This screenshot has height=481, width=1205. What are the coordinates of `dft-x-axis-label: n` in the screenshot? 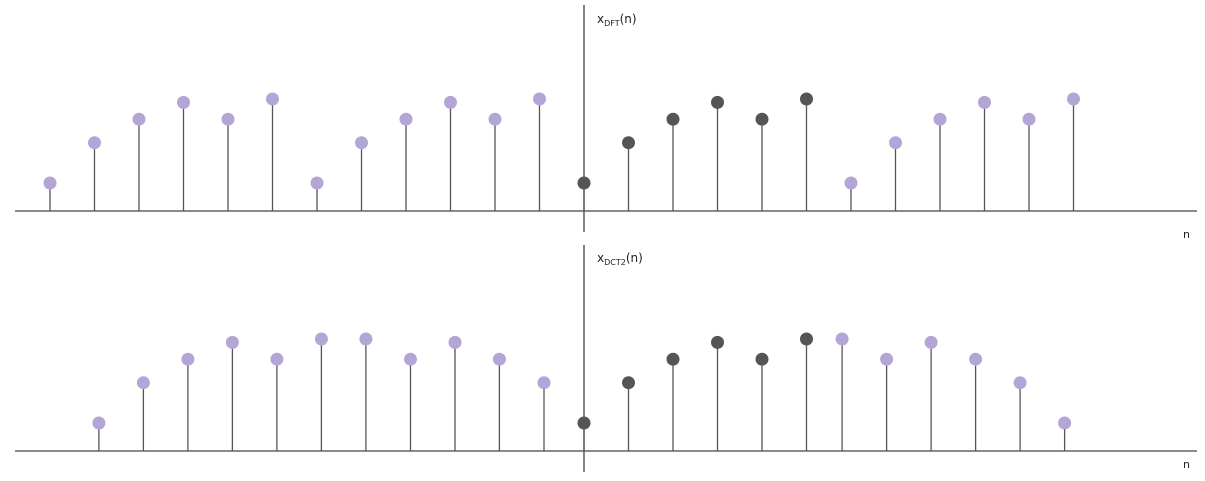 It's located at (1186, 234).